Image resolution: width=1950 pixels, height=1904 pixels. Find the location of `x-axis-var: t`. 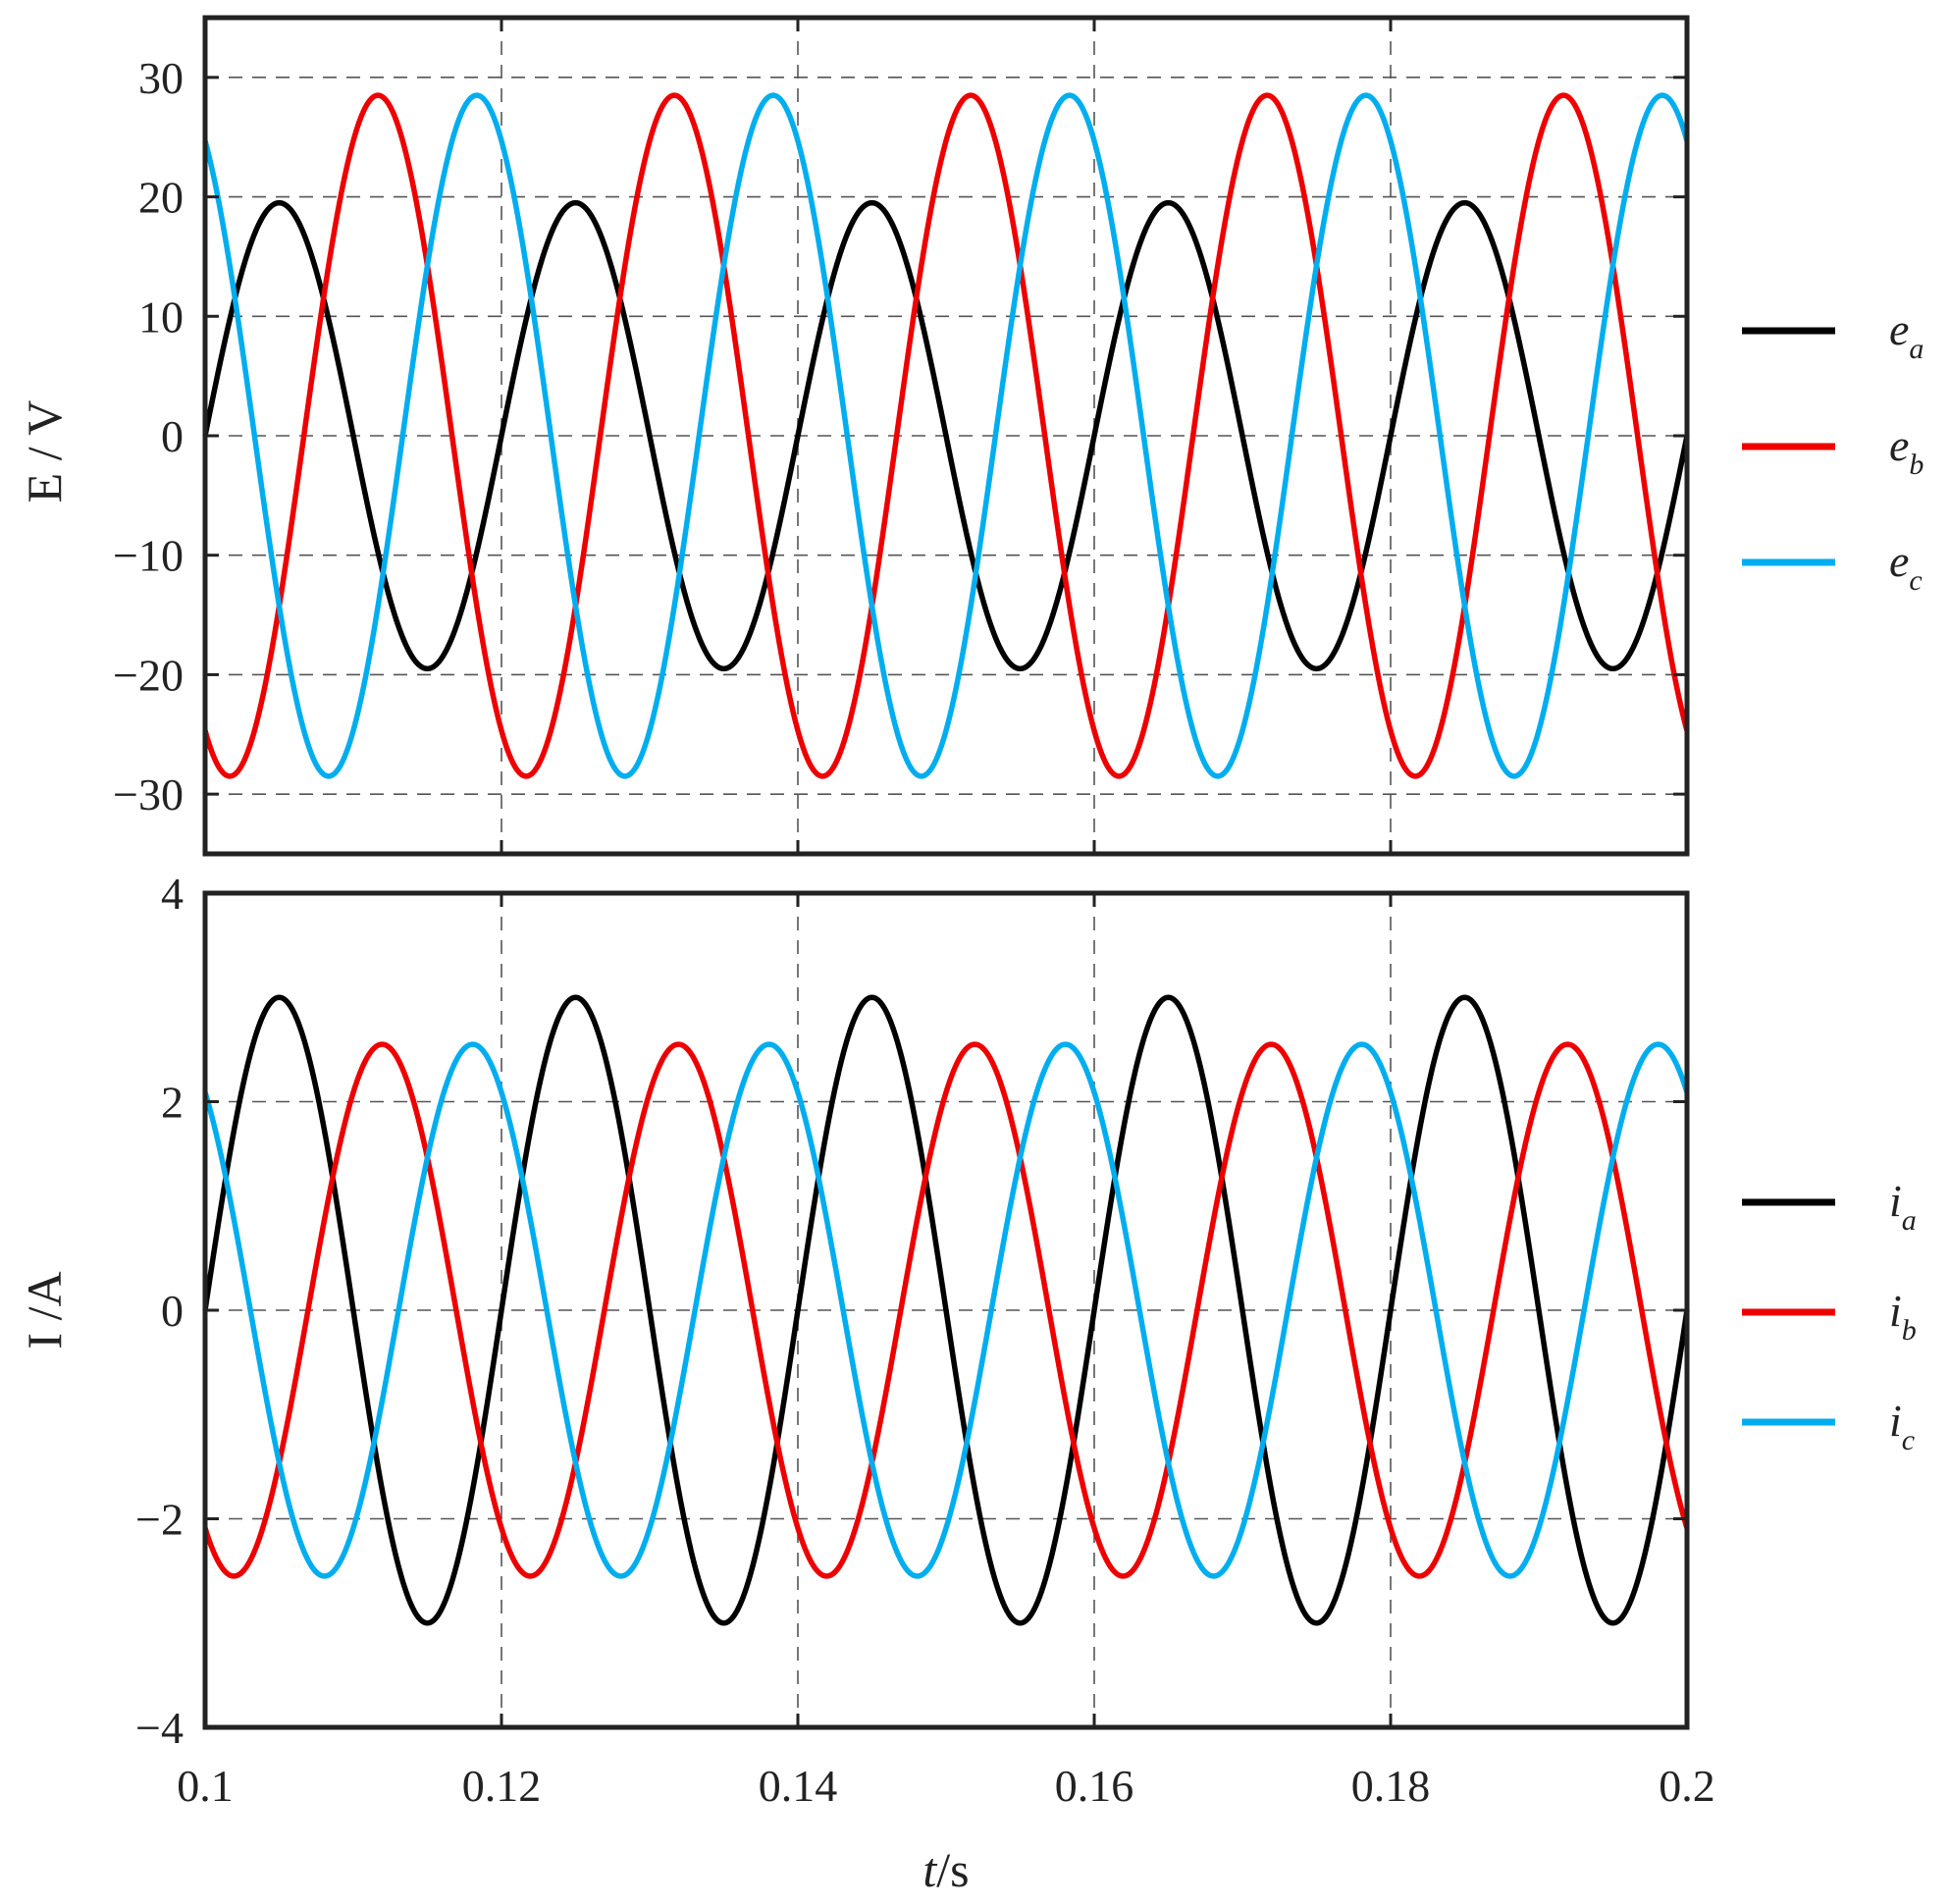

x-axis-var: t is located at coordinates (929, 1869).